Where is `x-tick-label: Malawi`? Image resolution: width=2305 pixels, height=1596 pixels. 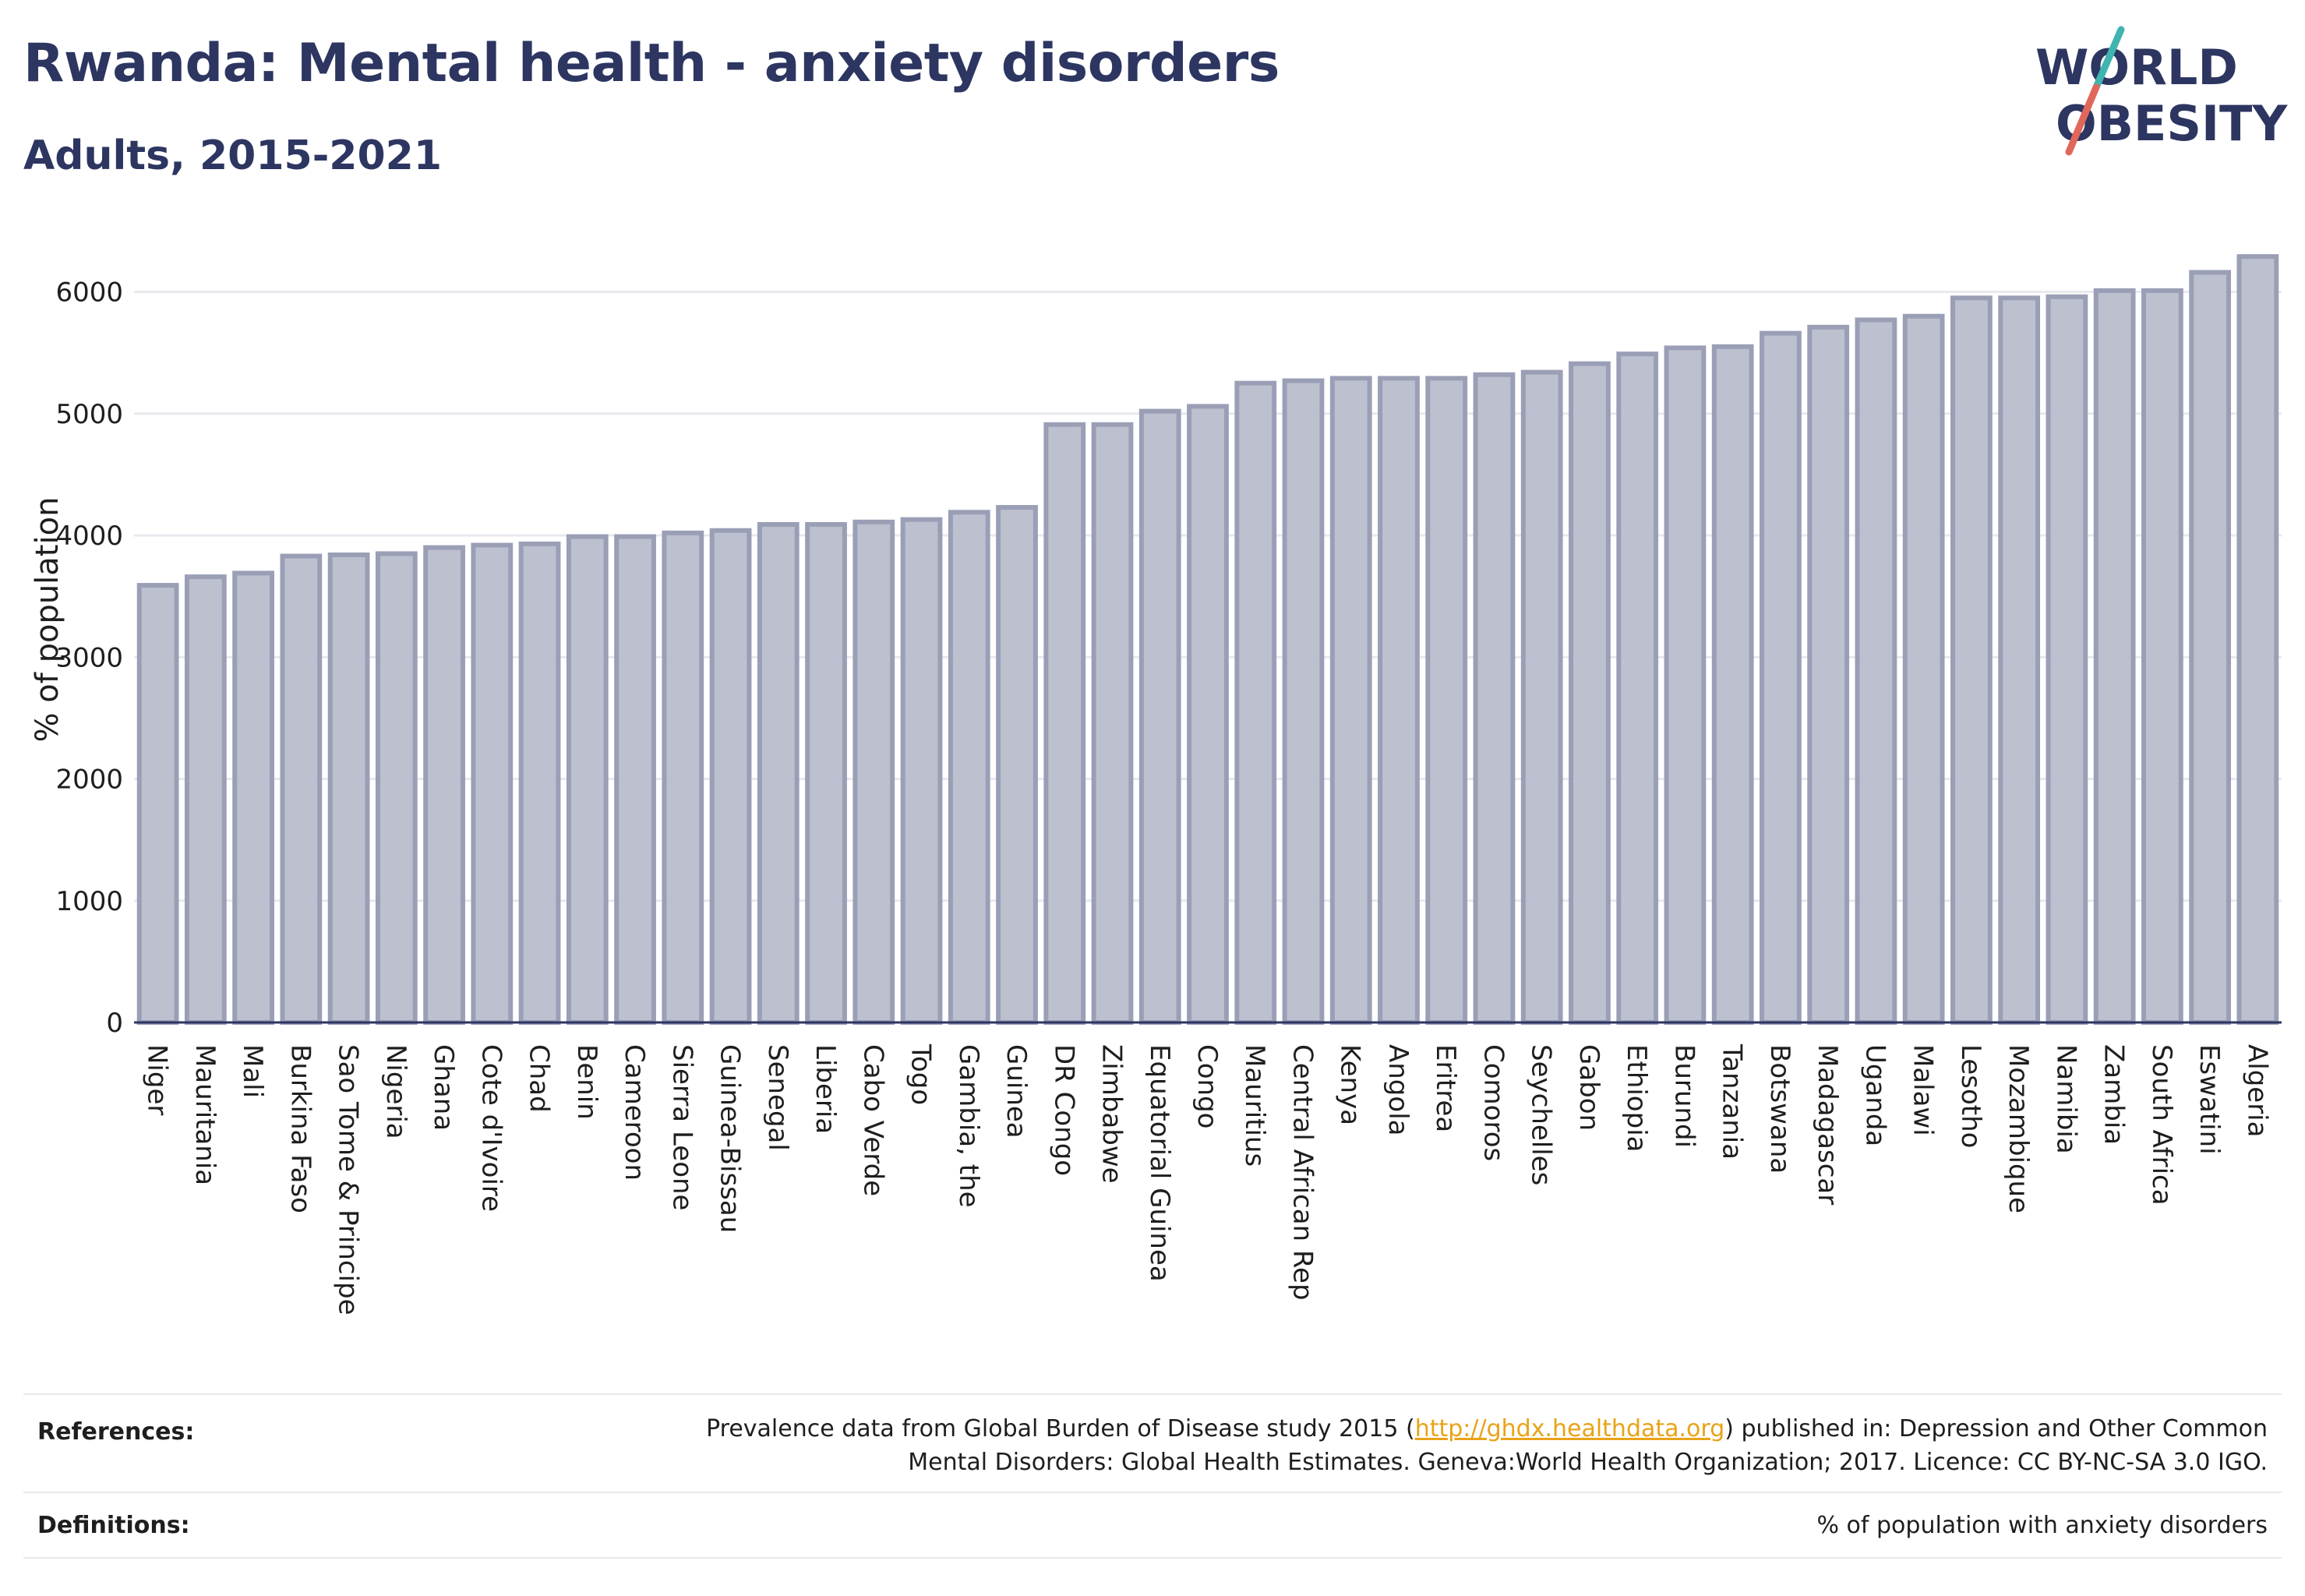
x-tick-label: Malawi is located at coordinates (1923, 1090).